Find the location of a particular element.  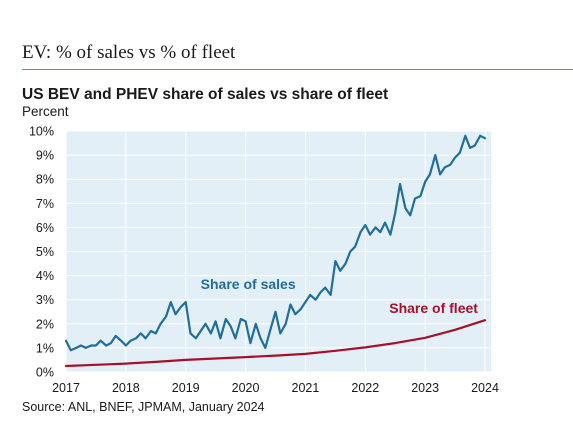

x-tick-label: 2018 is located at coordinates (126, 388).